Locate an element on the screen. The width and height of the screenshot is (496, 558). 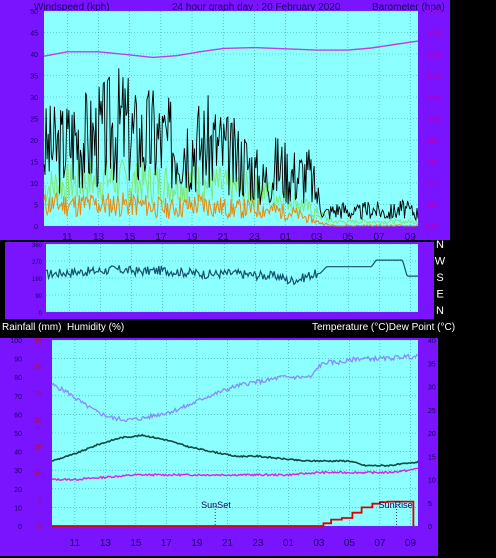
humidity-tick-label: 50 is located at coordinates (18, 434).